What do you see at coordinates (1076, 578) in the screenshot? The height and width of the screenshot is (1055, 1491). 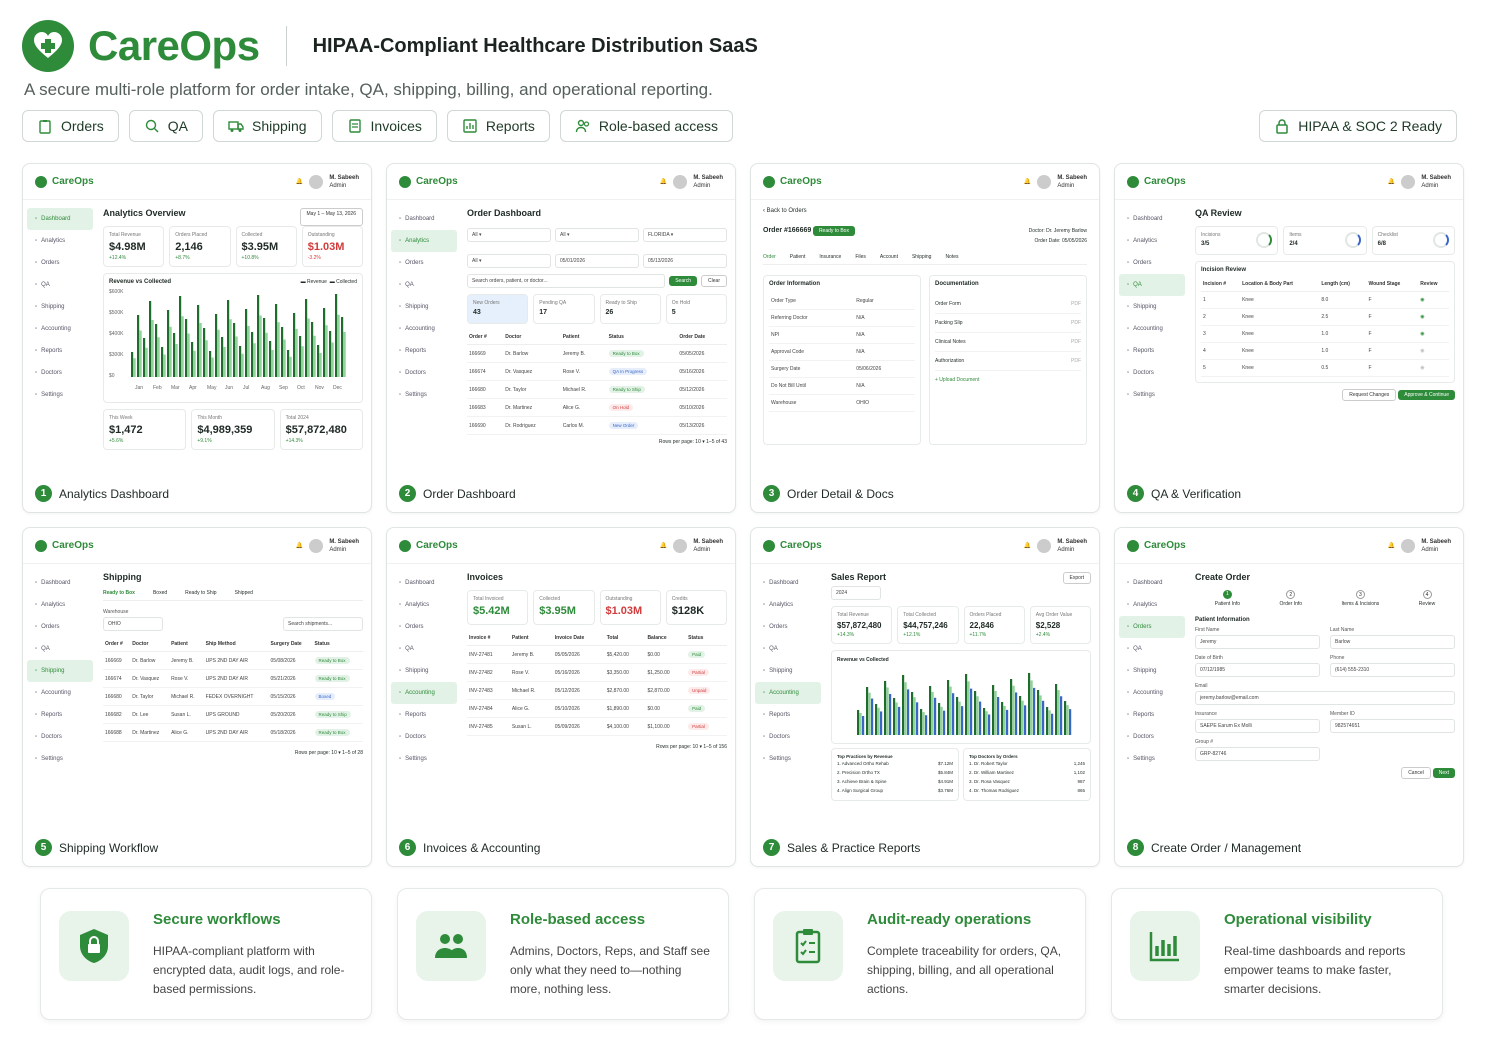 I see `export-button: Export` at bounding box center [1076, 578].